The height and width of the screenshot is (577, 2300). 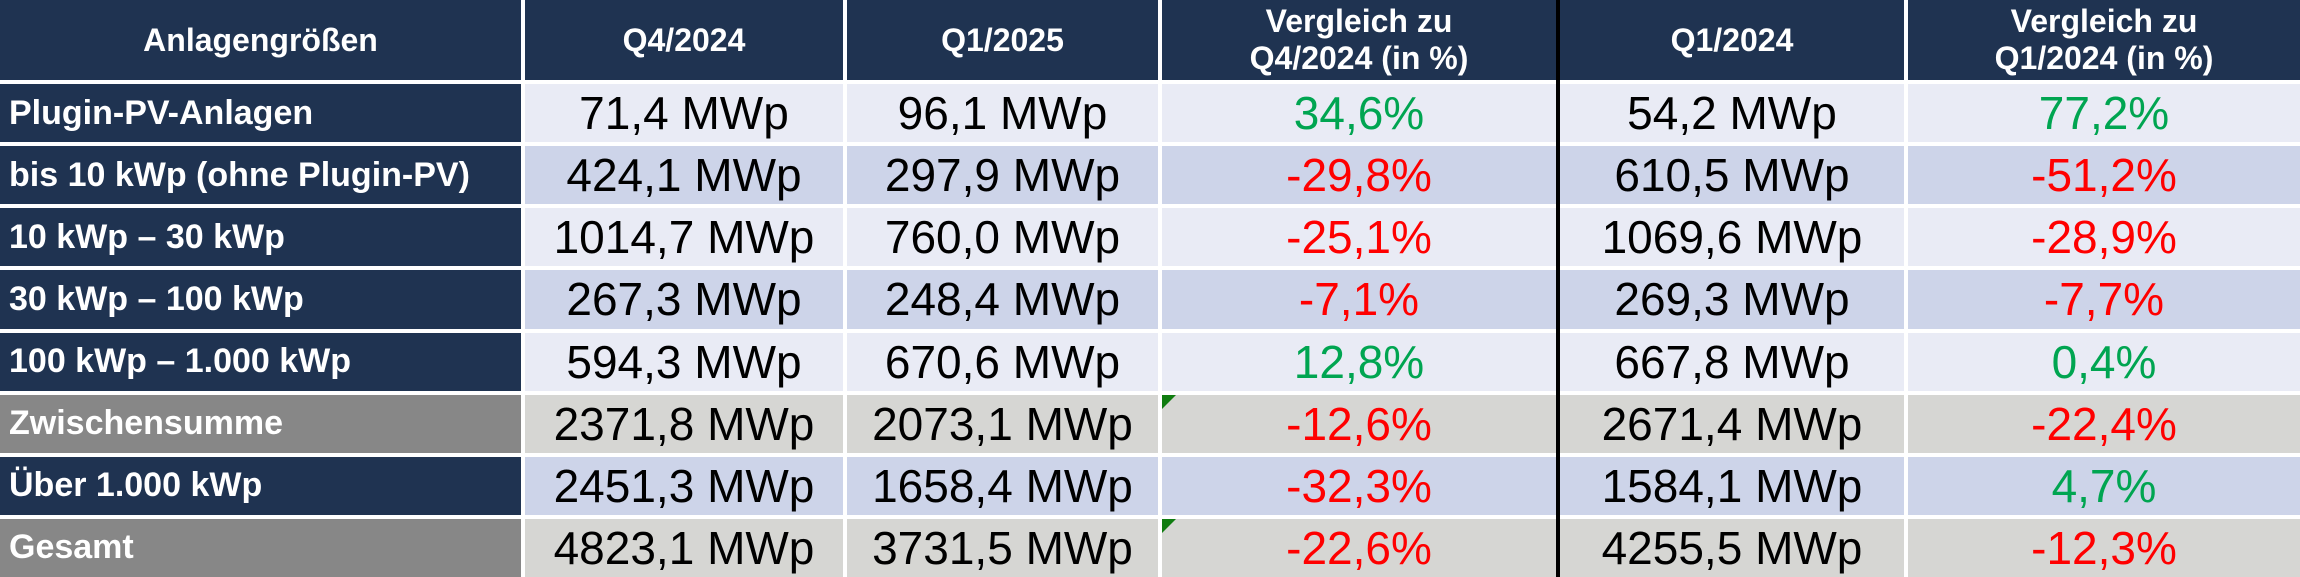 I want to click on percent-cell: 4,7%, so click(x=2104, y=485).